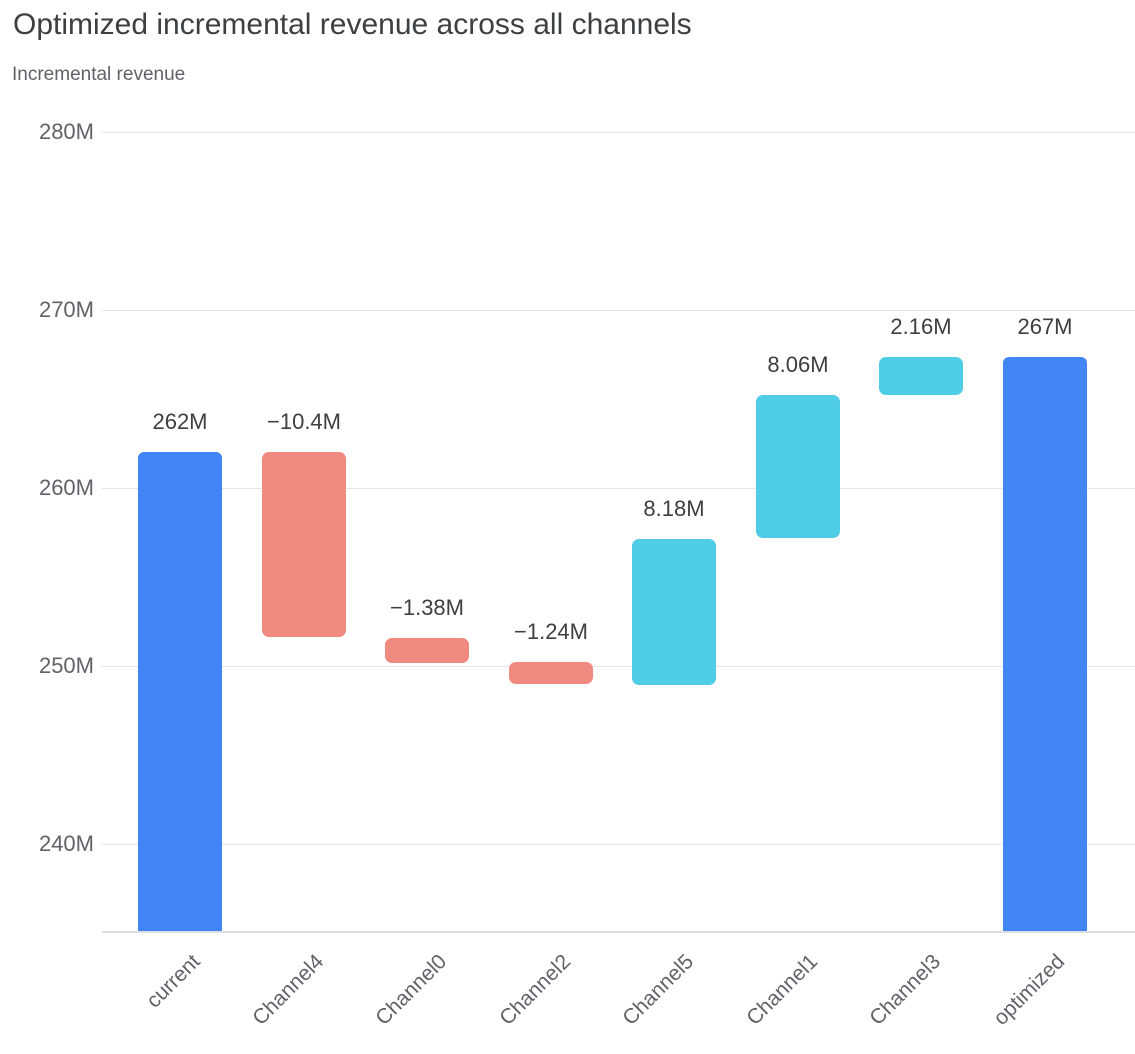 The width and height of the screenshot is (1135, 1054). Describe the element at coordinates (66, 843) in the screenshot. I see `y-tick-label-240M: 240M` at that location.